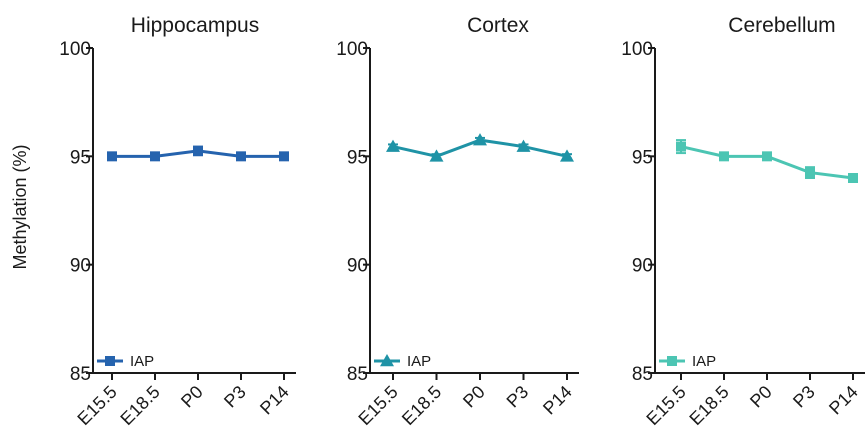  I want to click on panel-title: Cortex, so click(498, 25).